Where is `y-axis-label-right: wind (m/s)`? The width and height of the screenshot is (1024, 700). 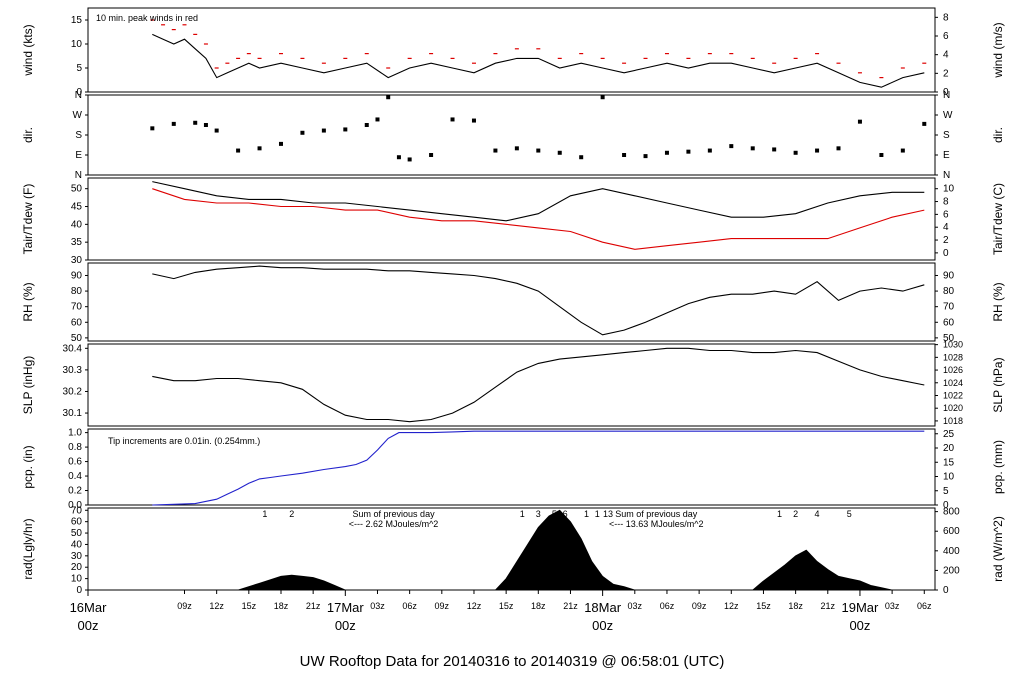
y-axis-label-right: wind (m/s) is located at coordinates (998, 50).